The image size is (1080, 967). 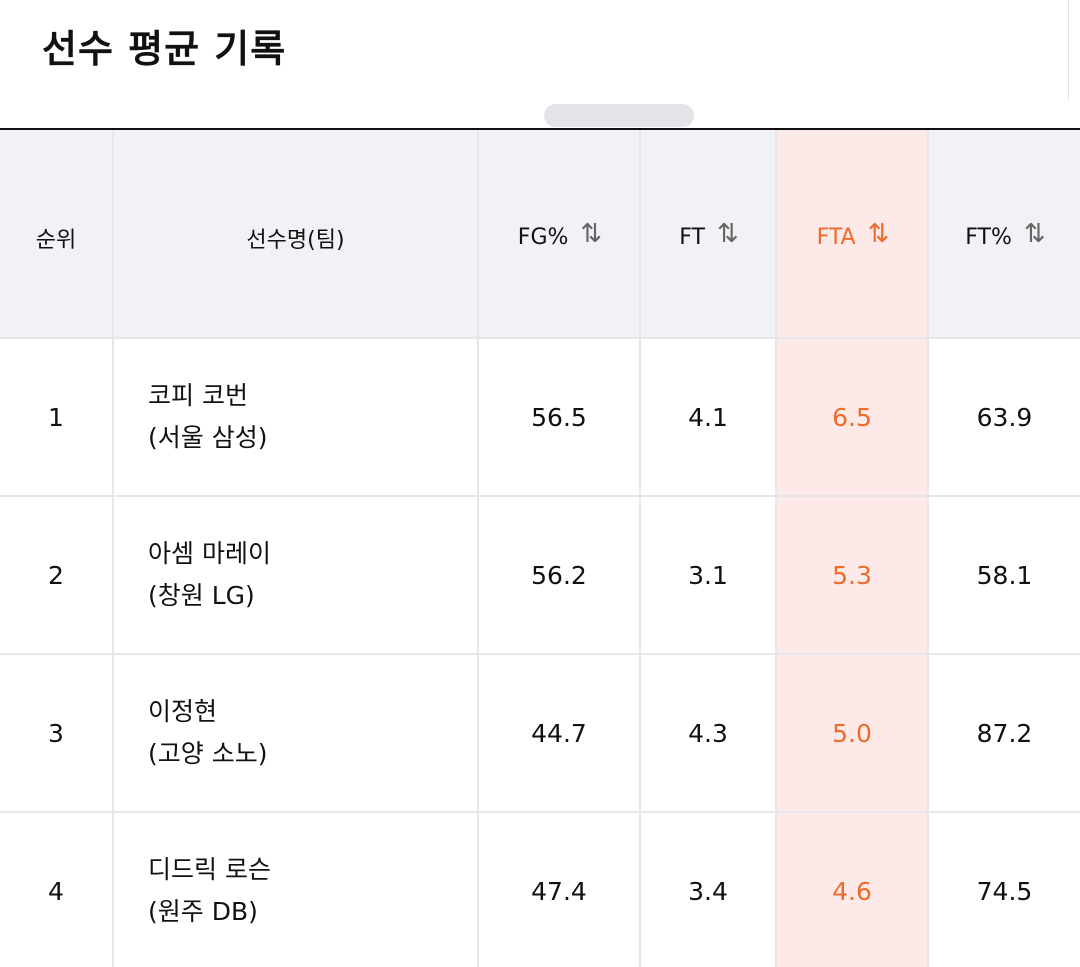 I want to click on header-rule-right, so click(x=763, y=129).